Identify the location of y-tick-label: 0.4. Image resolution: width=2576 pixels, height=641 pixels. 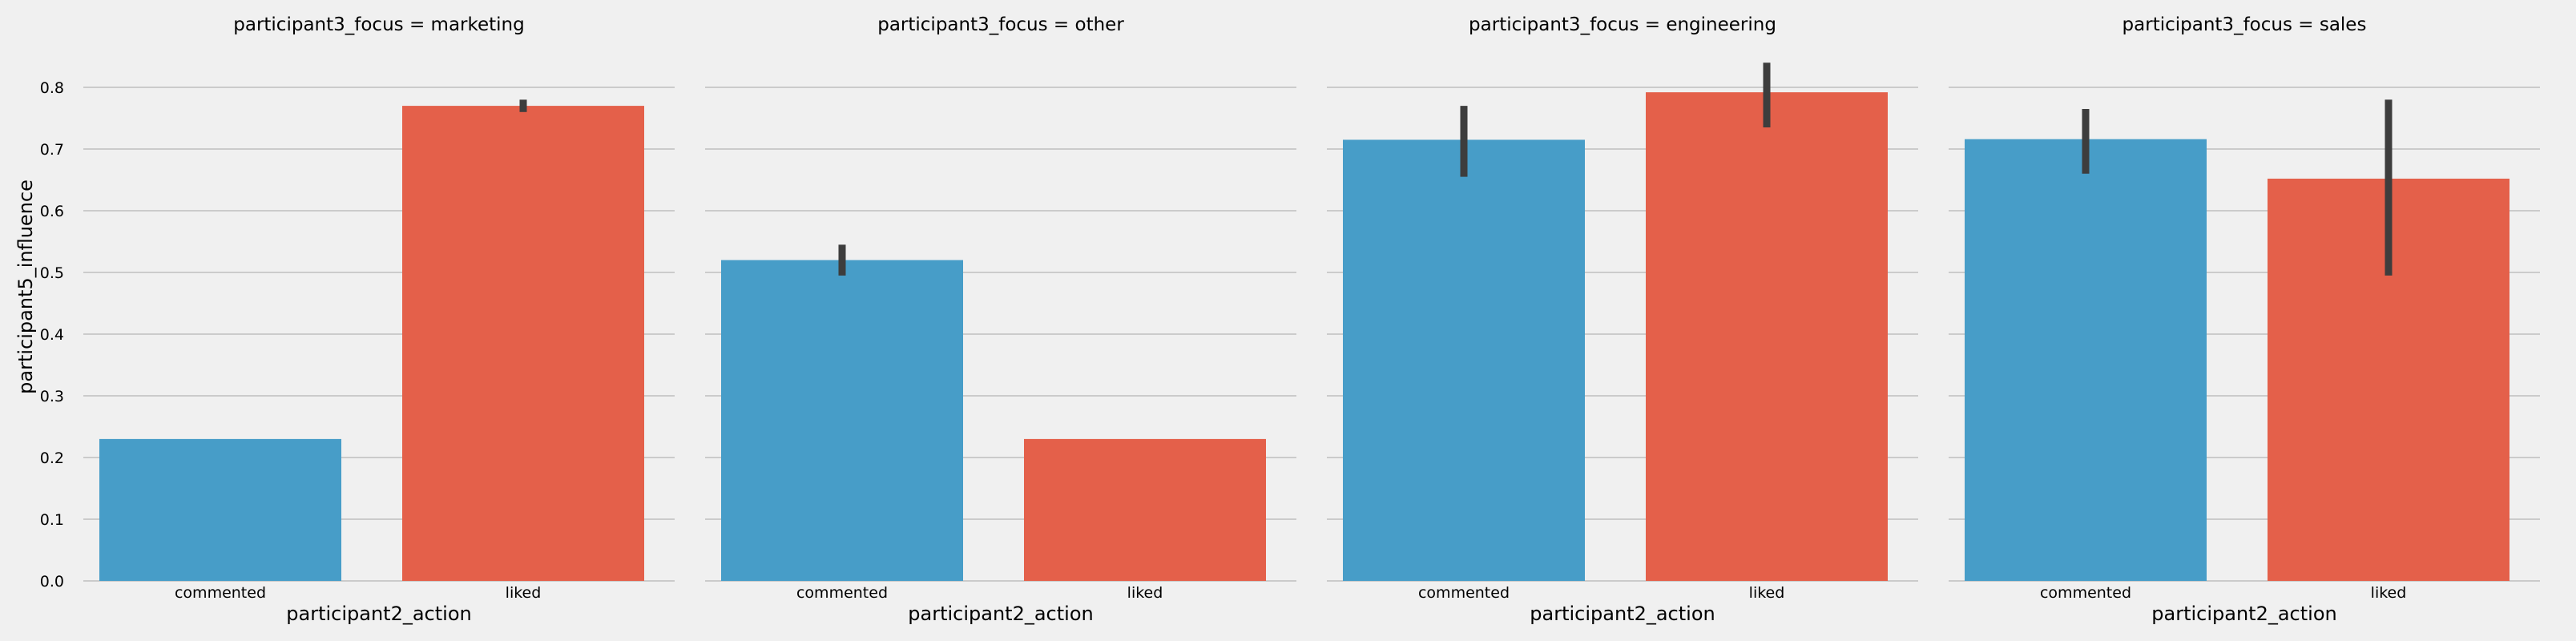
(52, 335).